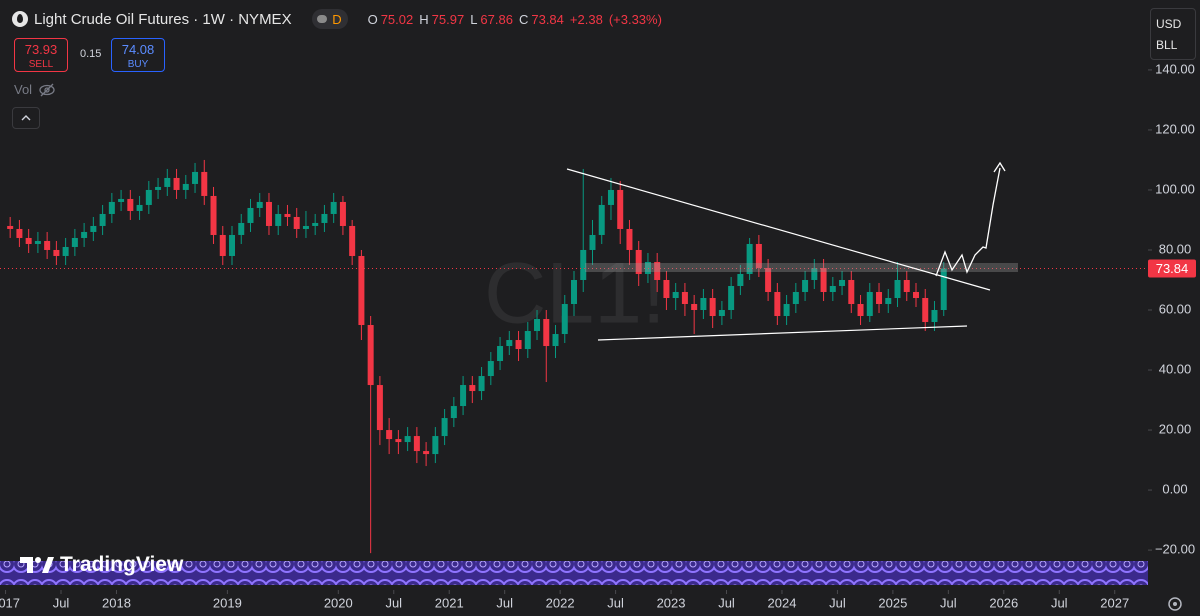 The width and height of the screenshot is (1200, 616). Describe the element at coordinates (782, 333) in the screenshot. I see `trendline-lower` at that location.